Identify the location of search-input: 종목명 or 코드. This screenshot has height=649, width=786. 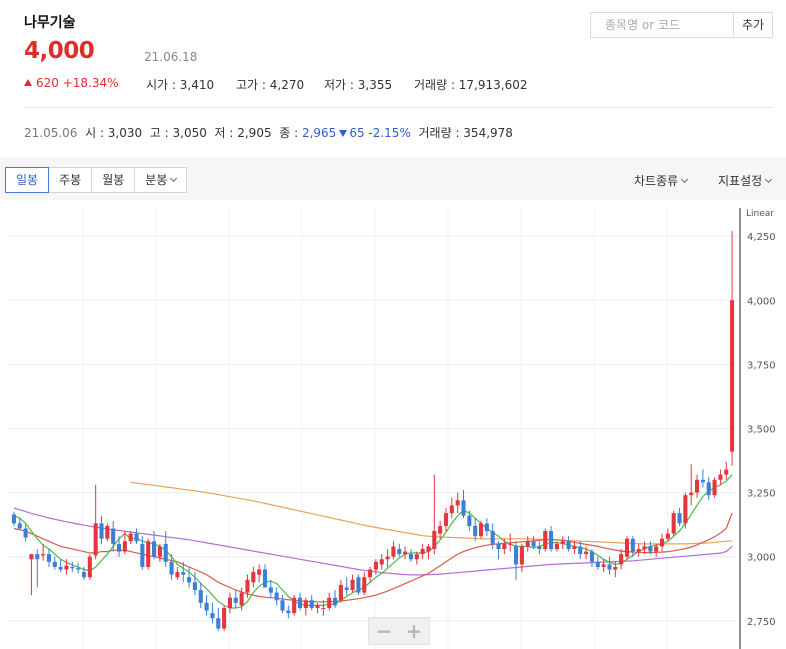
(662, 25).